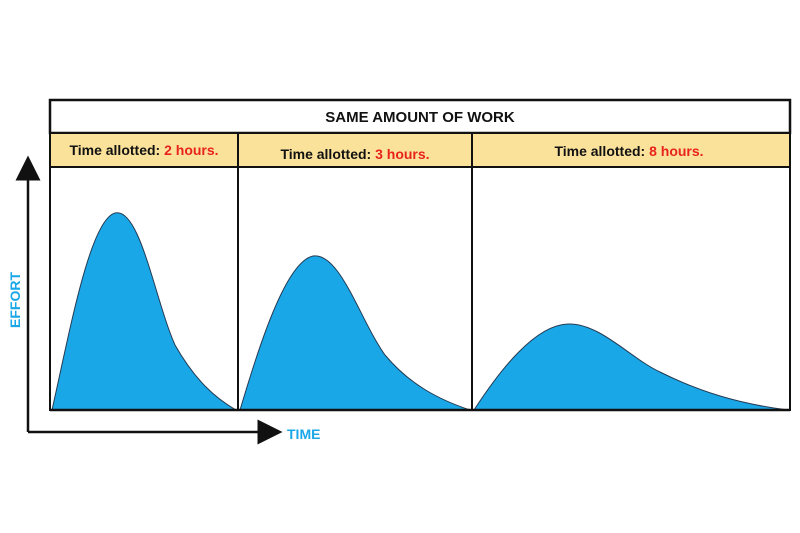 Image resolution: width=800 pixels, height=533 pixels. I want to click on diagram-title: SAME AMOUNT OF WORK, so click(420, 117).